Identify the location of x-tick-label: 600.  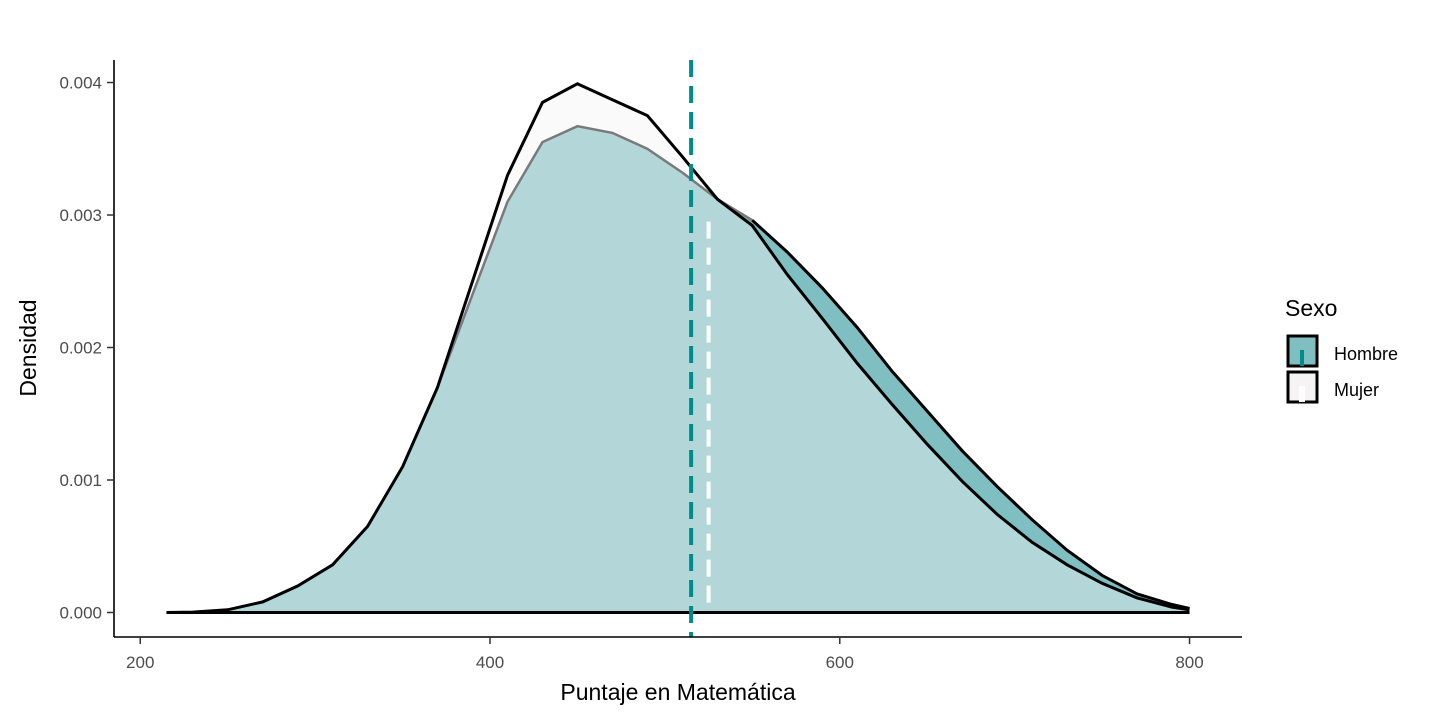
(840, 662).